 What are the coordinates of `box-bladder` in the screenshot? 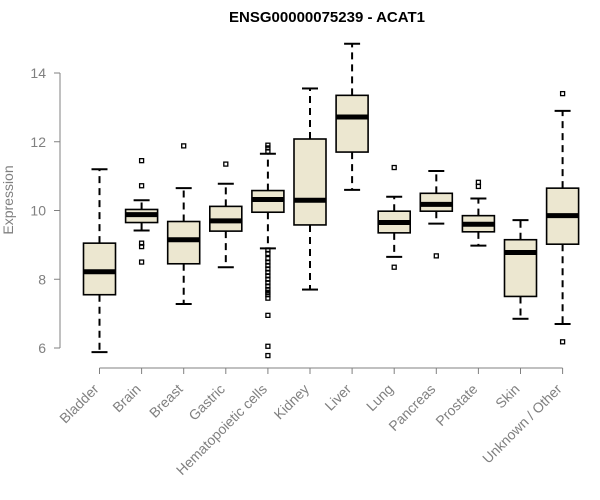 It's located at (99, 261).